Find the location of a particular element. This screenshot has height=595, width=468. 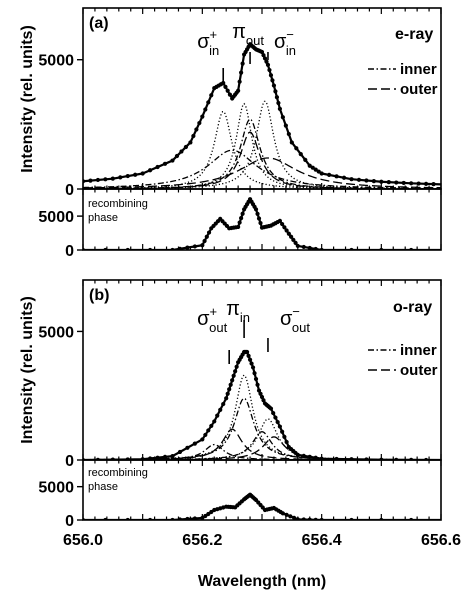

x-tick-label: 656.2 is located at coordinates (202, 540).